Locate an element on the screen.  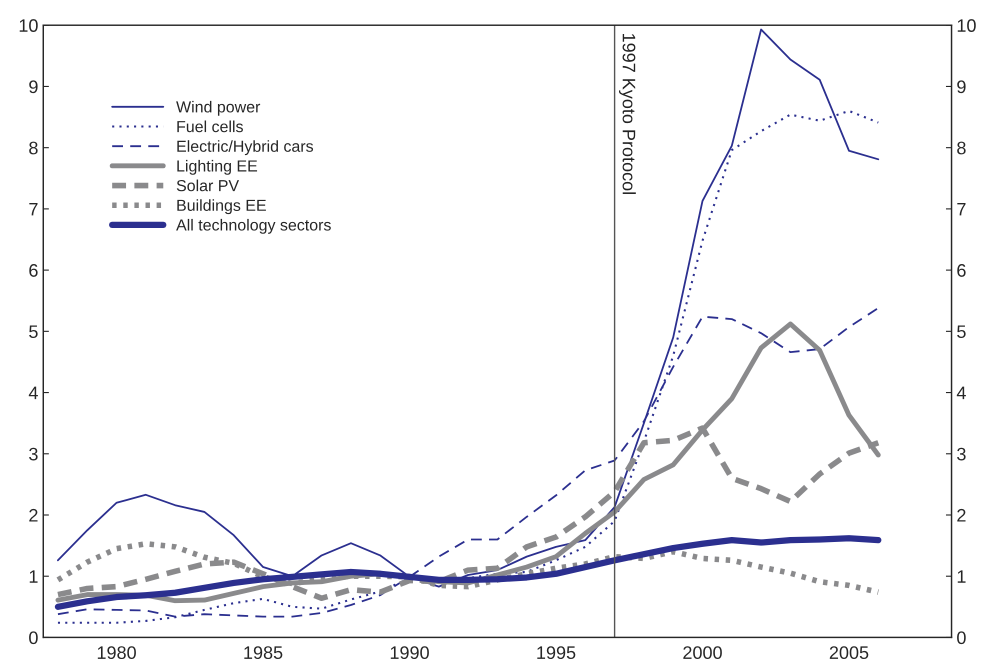
y-tick-label: 5 is located at coordinates (33, 331).